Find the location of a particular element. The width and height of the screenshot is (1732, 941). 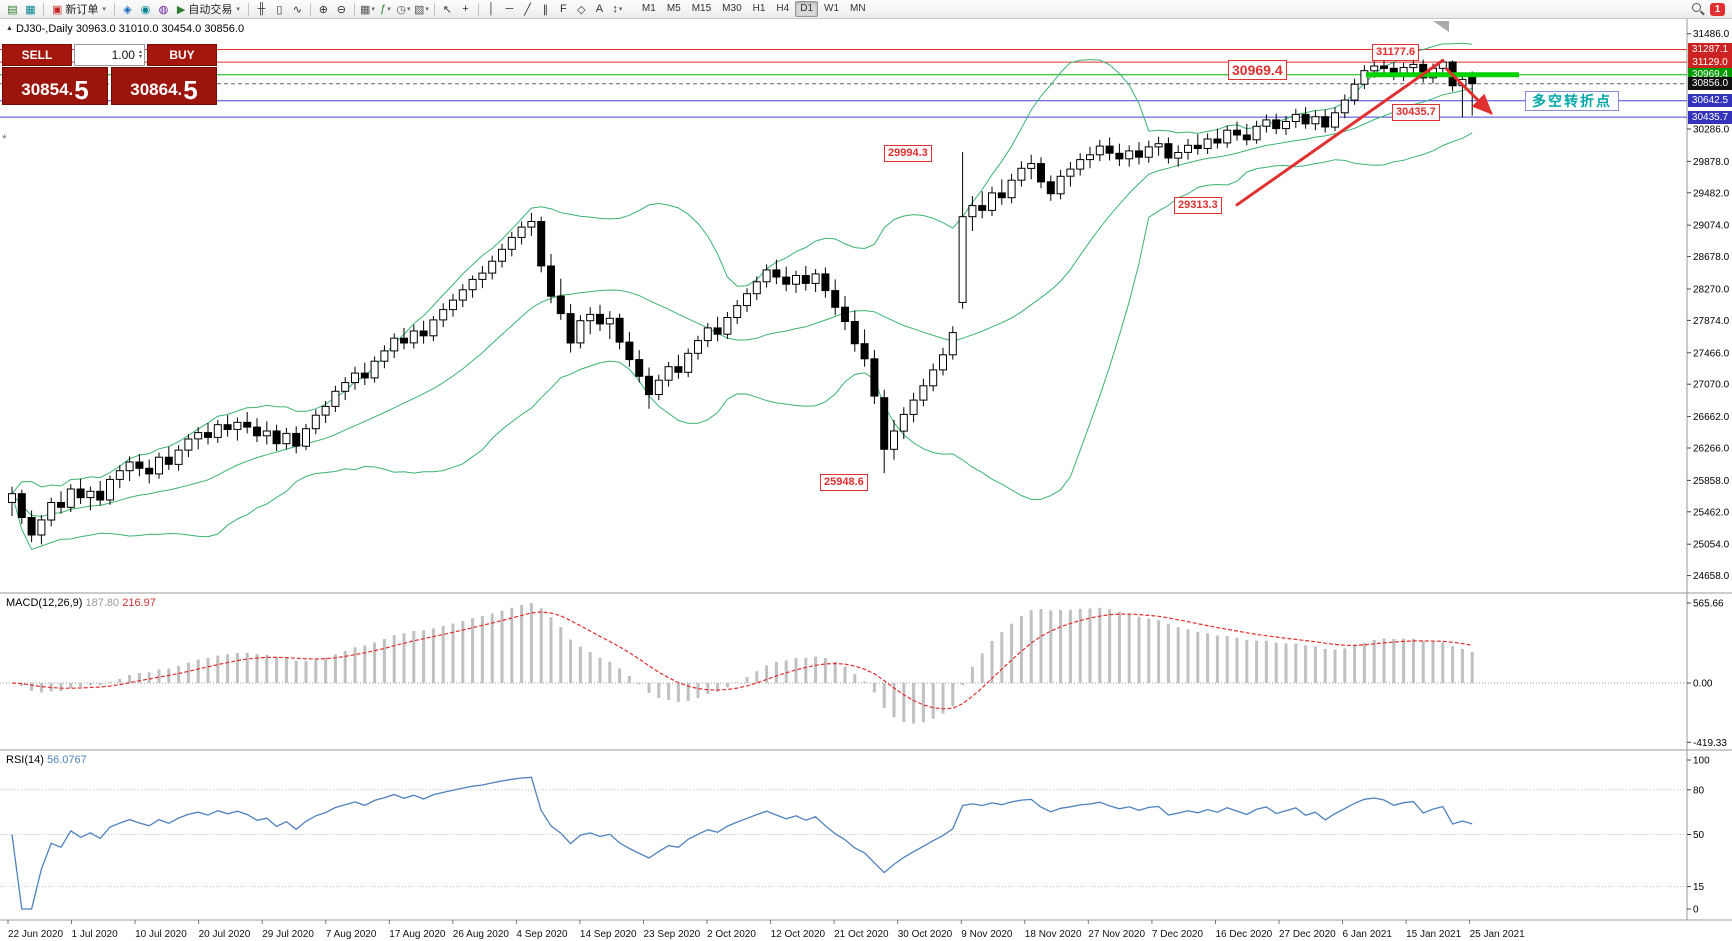

time-tick-label: 16 Dec 2020 is located at coordinates (1244, 934).